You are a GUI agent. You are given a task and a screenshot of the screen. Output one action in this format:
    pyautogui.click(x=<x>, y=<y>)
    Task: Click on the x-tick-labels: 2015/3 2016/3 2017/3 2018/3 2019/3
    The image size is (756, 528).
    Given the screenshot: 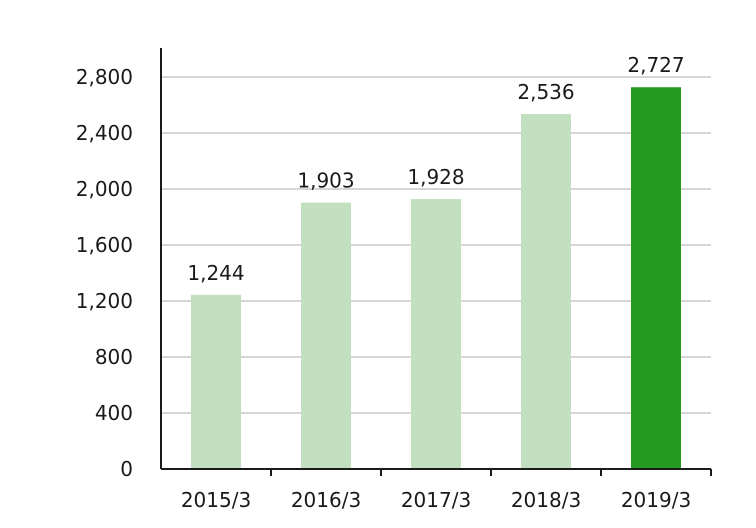 What is the action you would take?
    pyautogui.click(x=436, y=500)
    